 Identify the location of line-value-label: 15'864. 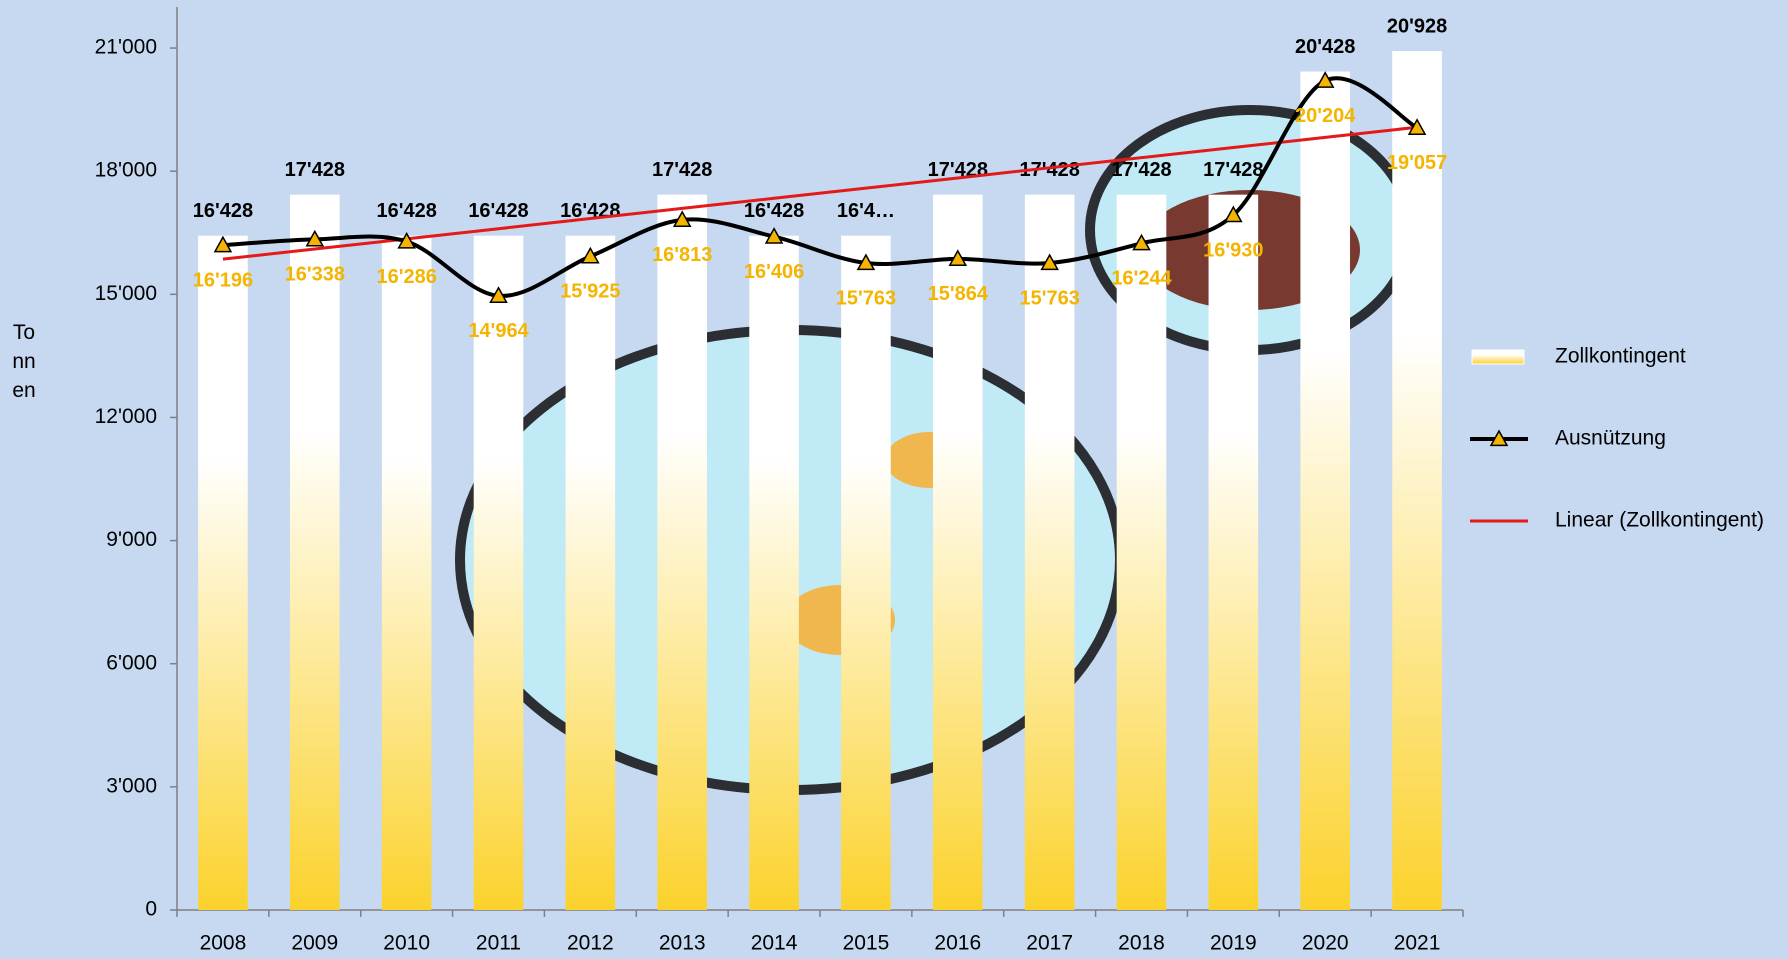
(958, 294).